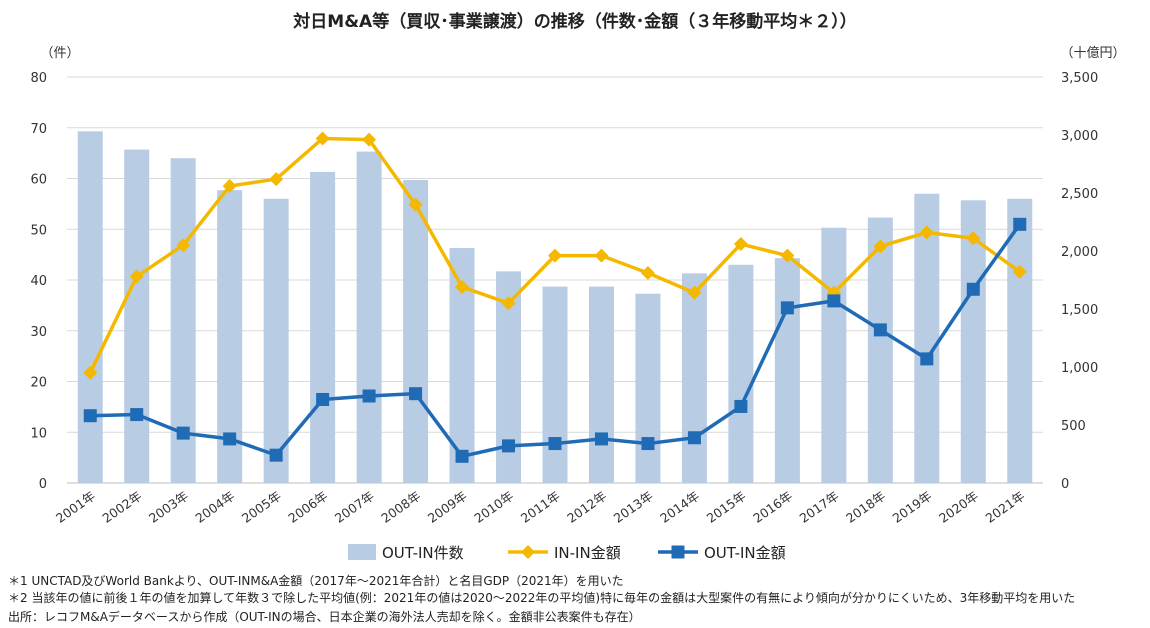 This screenshot has height=628, width=1150. I want to click on y-left-tick-label: 30, so click(38, 332).